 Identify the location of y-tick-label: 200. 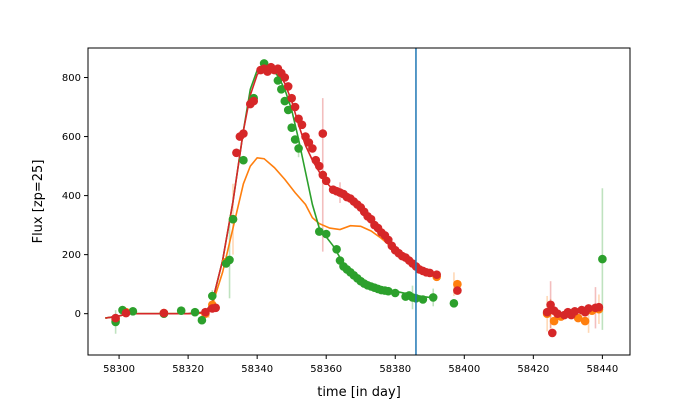
(71, 255).